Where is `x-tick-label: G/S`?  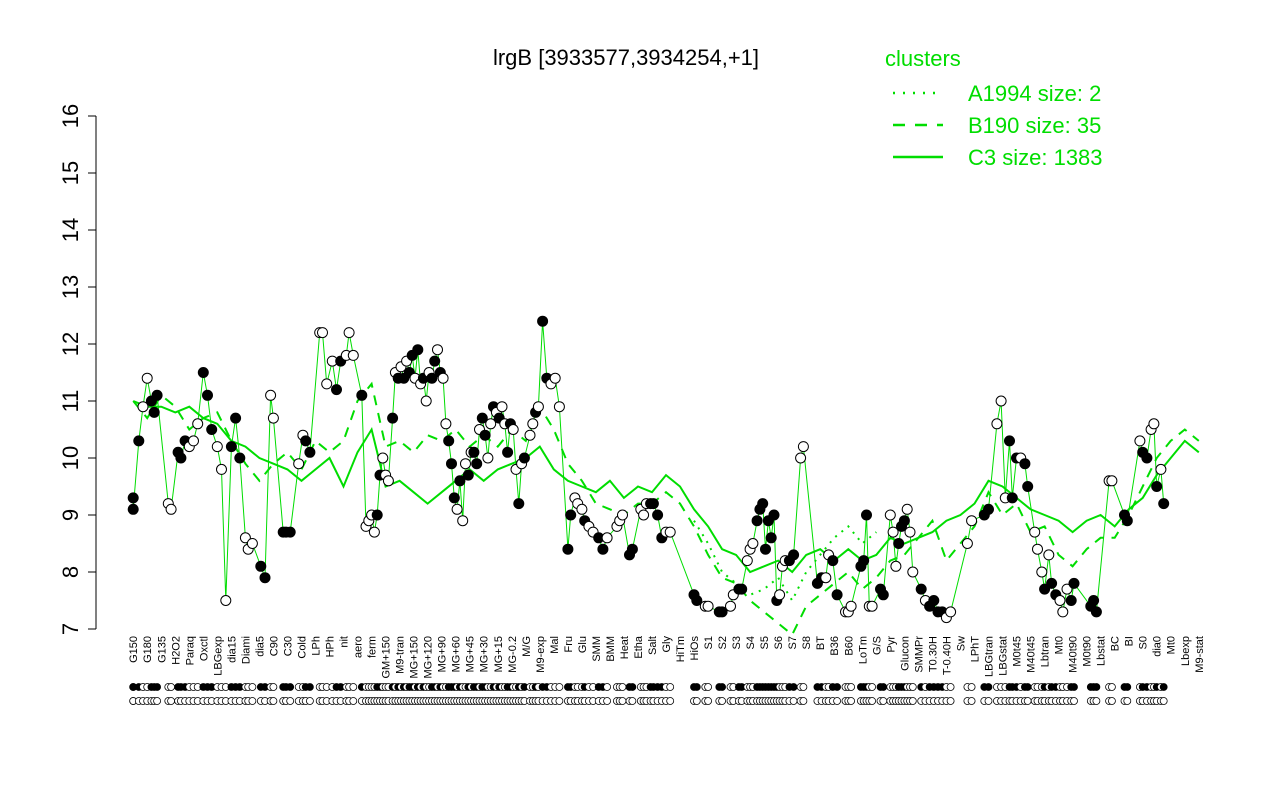
x-tick-label: G/S is located at coordinates (877, 645).